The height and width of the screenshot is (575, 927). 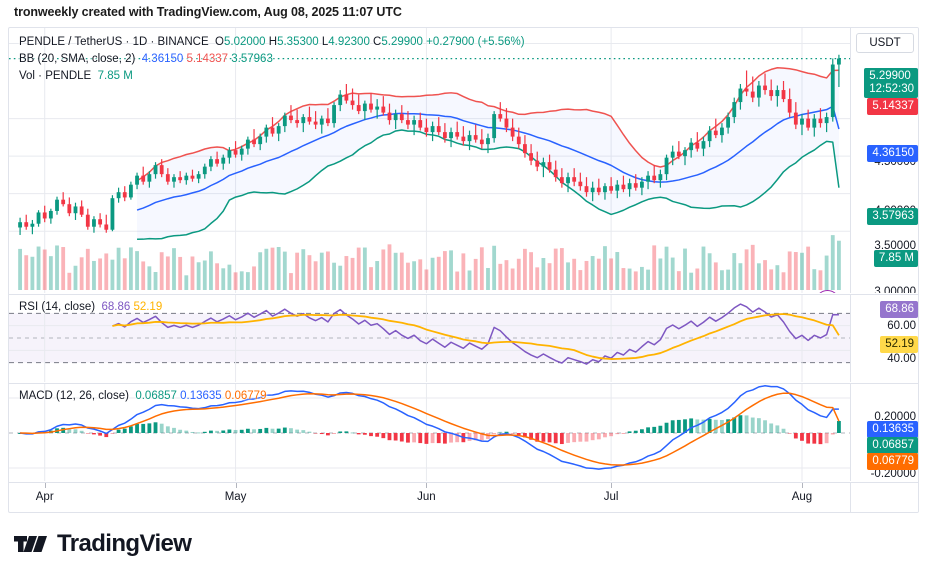 I want to click on rsi-value: 68.86, so click(x=116, y=307).